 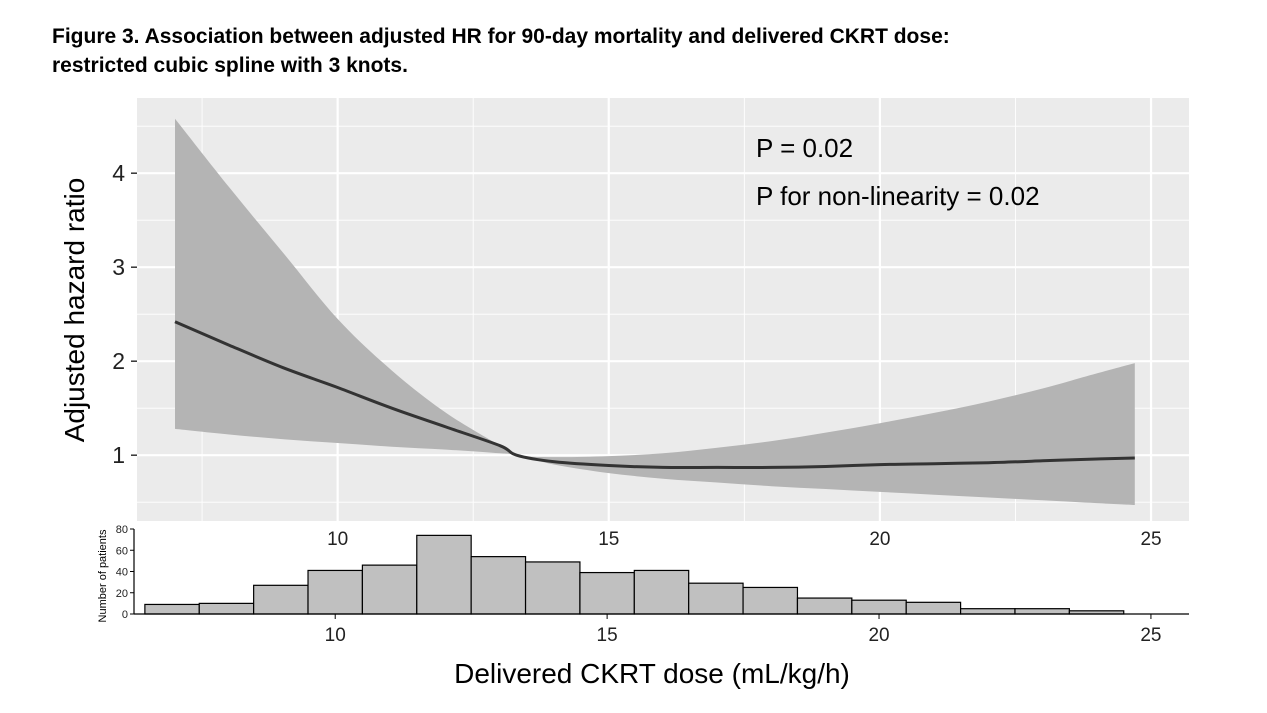 What do you see at coordinates (608, 539) in the screenshot?
I see `x-tick-label: 15` at bounding box center [608, 539].